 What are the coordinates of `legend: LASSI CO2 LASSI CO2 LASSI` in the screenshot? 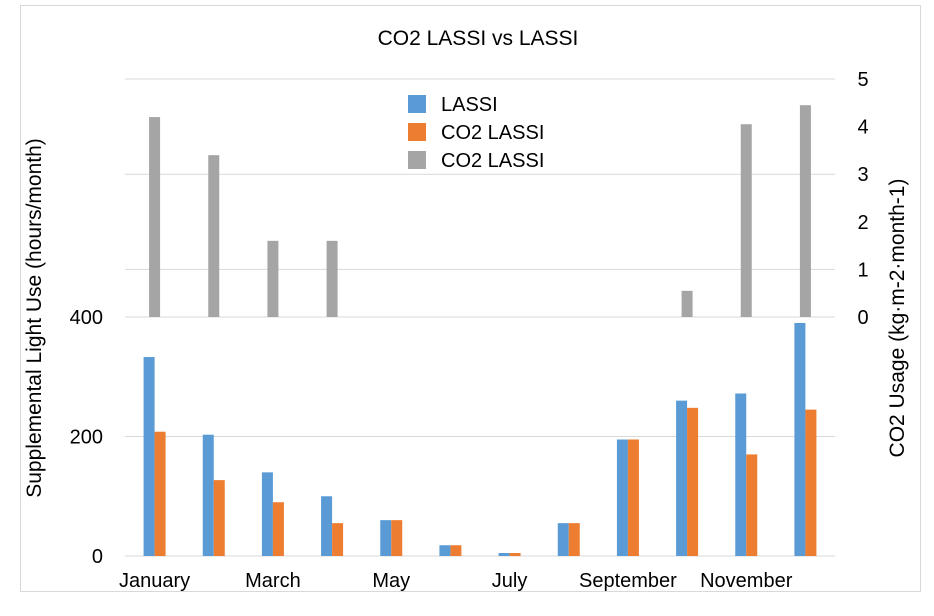 It's located at (476, 133).